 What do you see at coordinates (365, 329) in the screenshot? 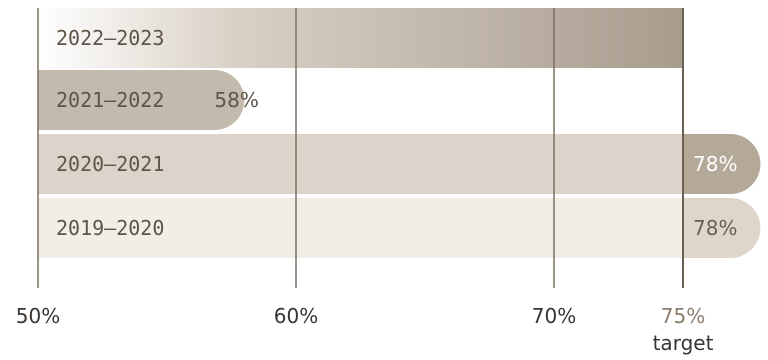
I see `x-axis-ticks: 50% 60% 70% 75% target` at bounding box center [365, 329].